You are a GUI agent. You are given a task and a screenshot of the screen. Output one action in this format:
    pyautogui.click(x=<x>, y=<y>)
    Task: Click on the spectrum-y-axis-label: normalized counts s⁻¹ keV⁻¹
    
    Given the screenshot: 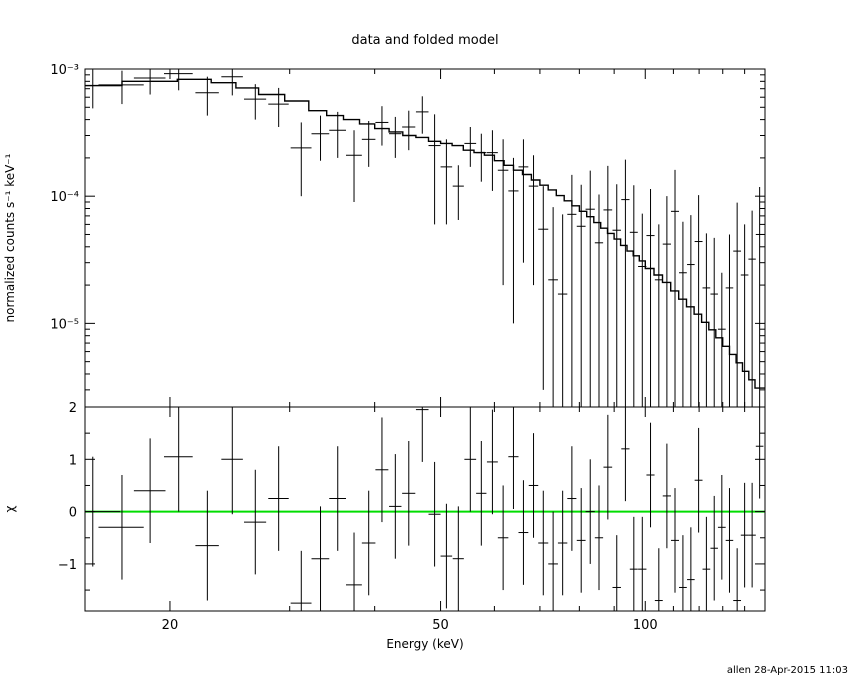 What is the action you would take?
    pyautogui.click(x=10, y=237)
    